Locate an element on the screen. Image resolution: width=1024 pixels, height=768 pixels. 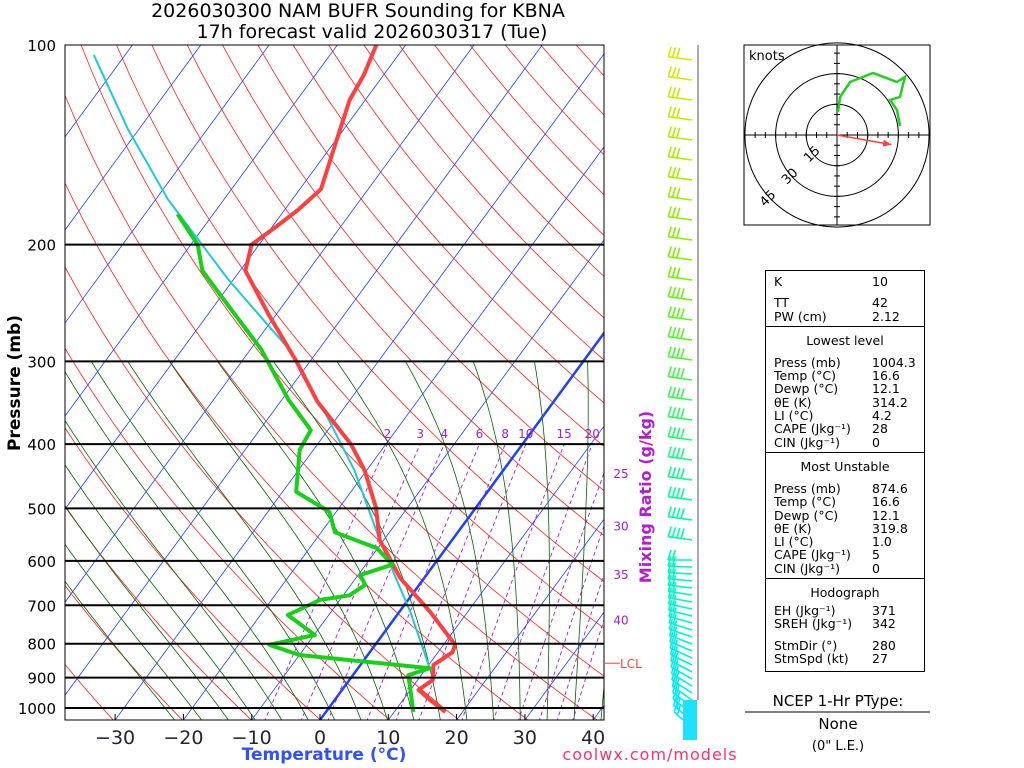
stat-label: θE (K) is located at coordinates (793, 402).